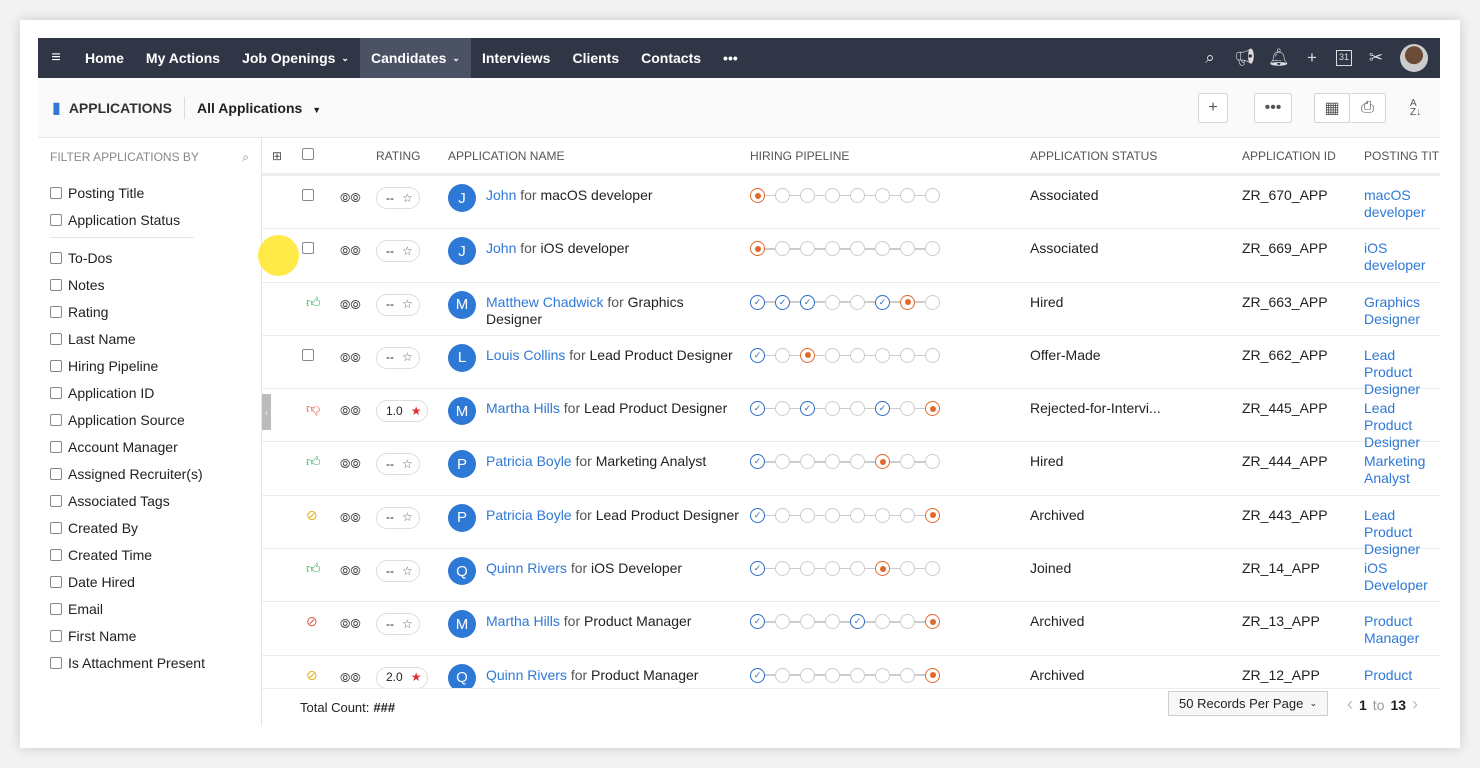 The image size is (1480, 768). Describe the element at coordinates (506, 155) in the screenshot. I see `col-name: APPLICATION NAME` at that location.